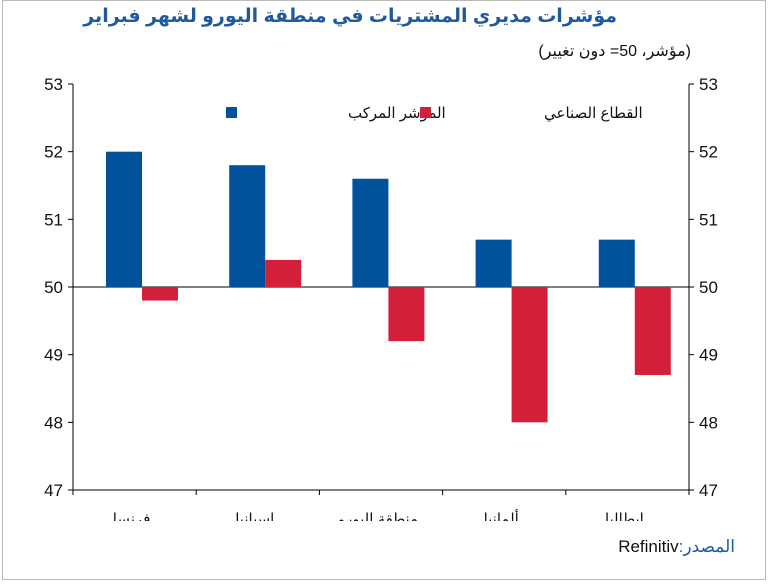 The image size is (770, 584). What do you see at coordinates (53, 490) in the screenshot?
I see `y-tick-label-left: 47` at bounding box center [53, 490].